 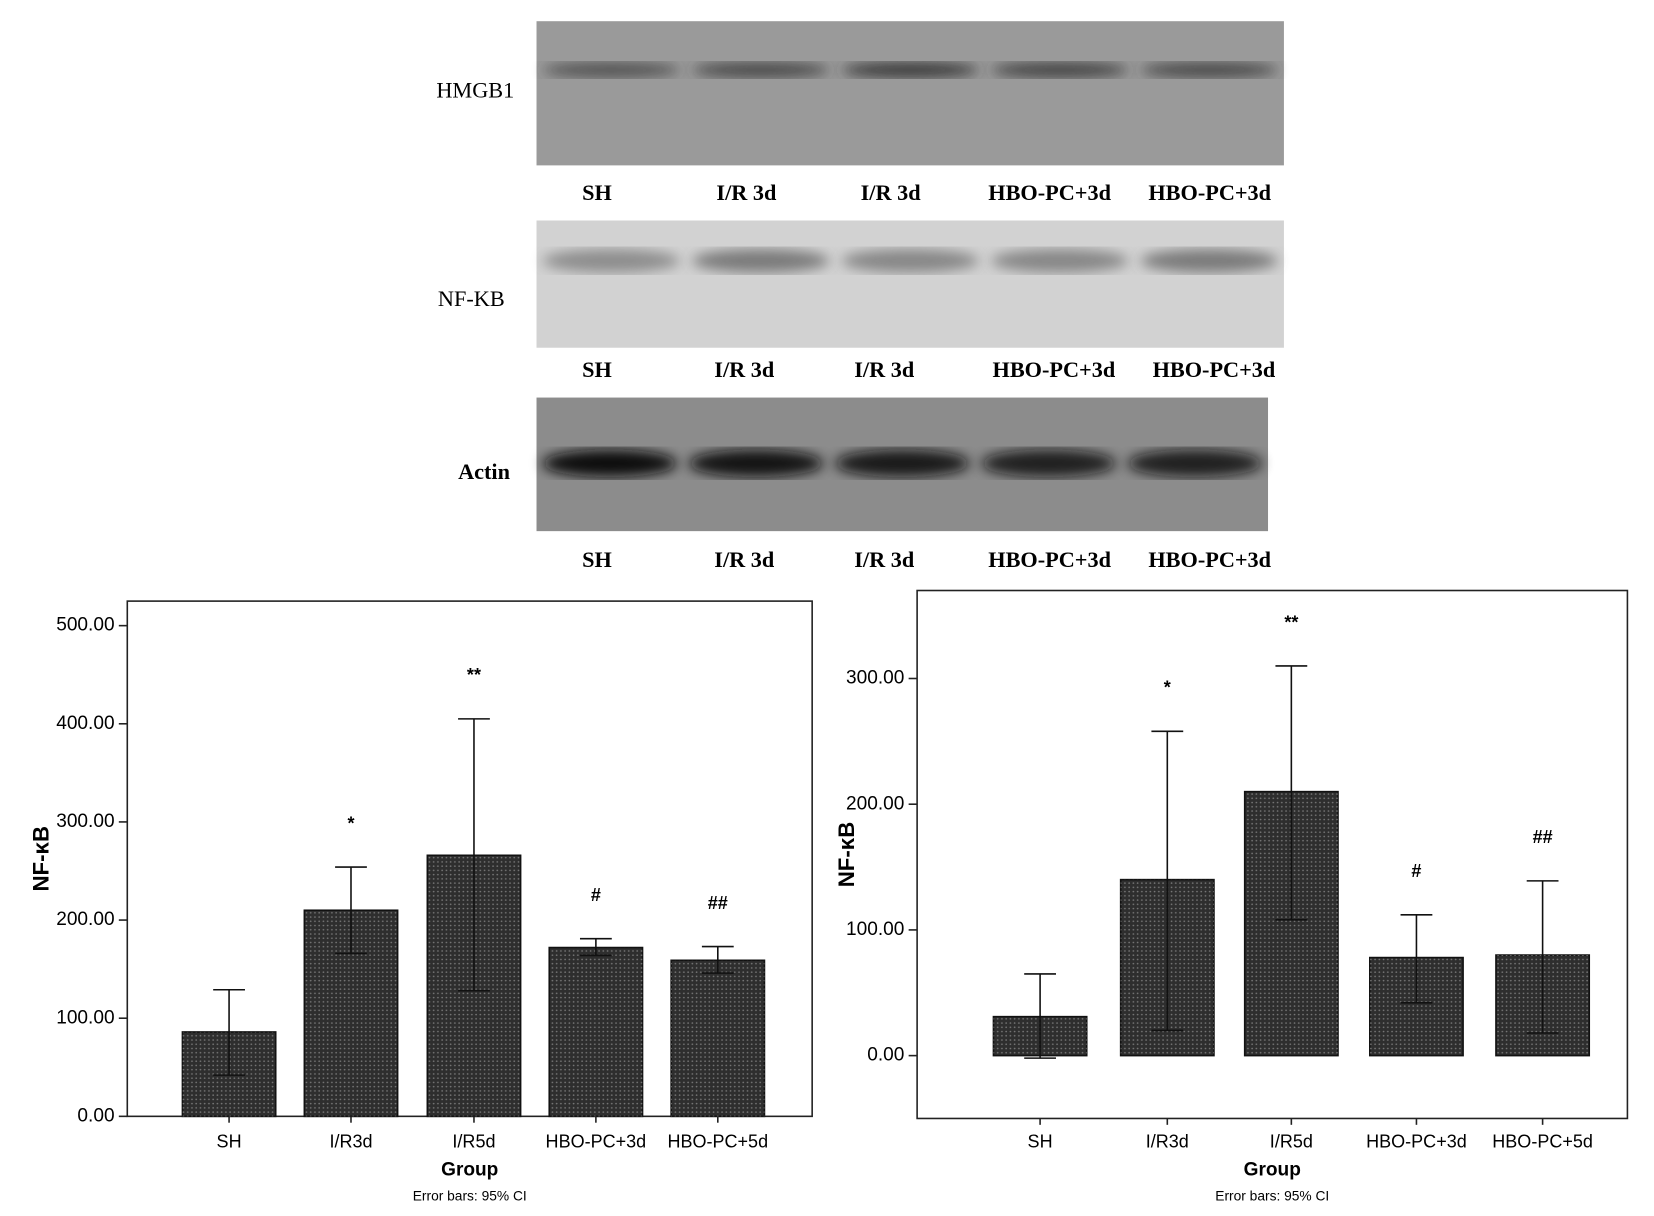 What do you see at coordinates (484, 471) in the screenshot?
I see `blot-label: Actin` at bounding box center [484, 471].